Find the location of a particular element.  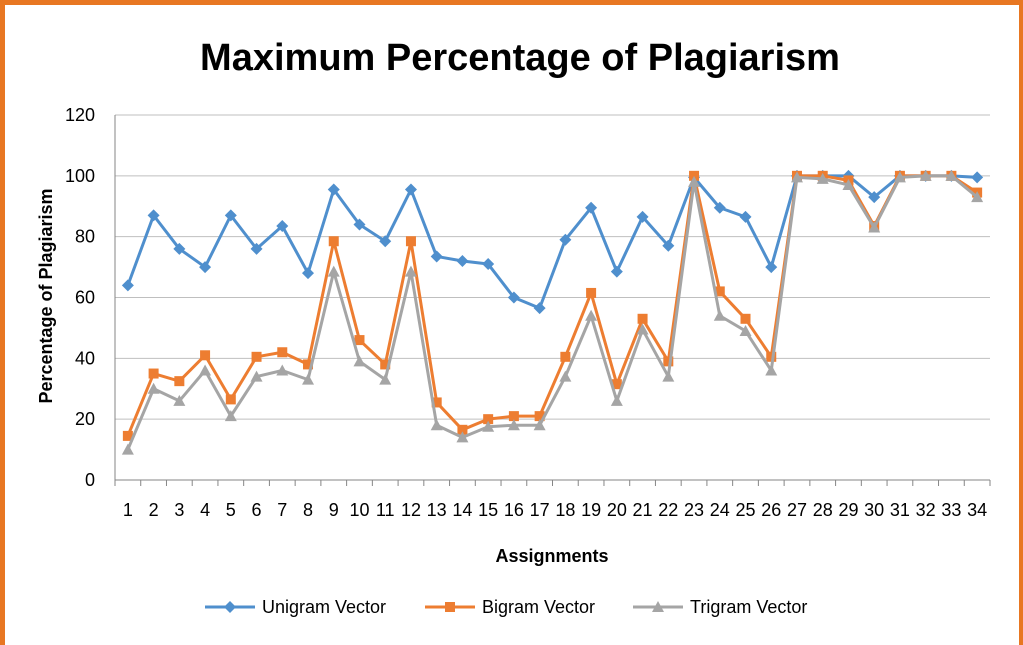

x-tick-label: 5 is located at coordinates (231, 510).